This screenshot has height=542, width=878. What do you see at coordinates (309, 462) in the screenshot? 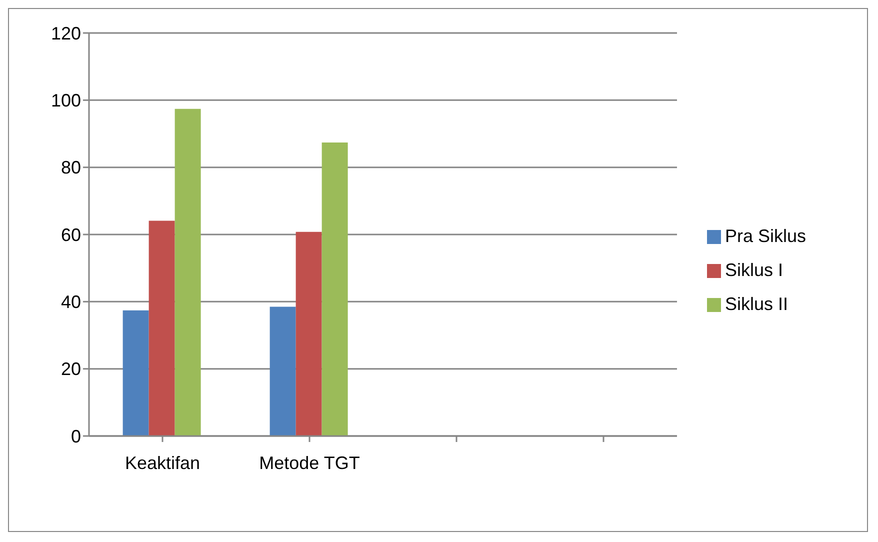
I see `x-tick-label: Metode TGT` at bounding box center [309, 462].